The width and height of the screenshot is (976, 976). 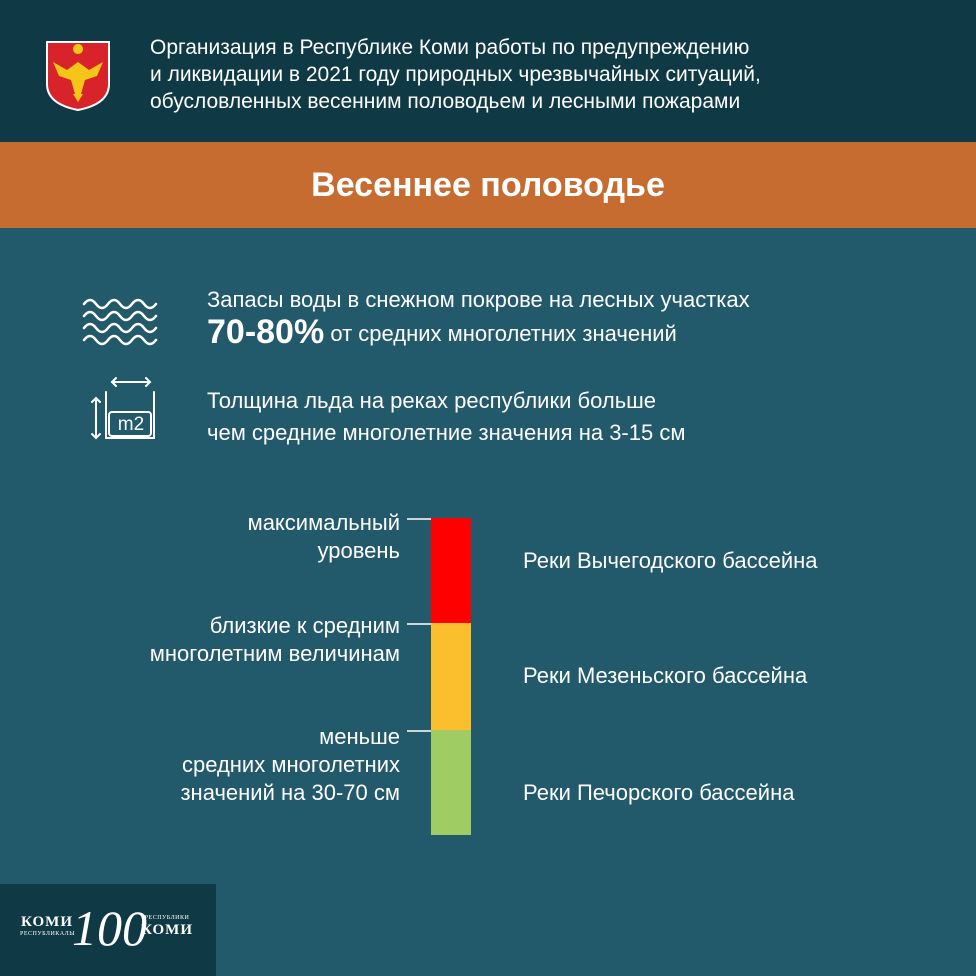 I want to click on komi-coat-of-arms-icon, so click(x=78, y=76).